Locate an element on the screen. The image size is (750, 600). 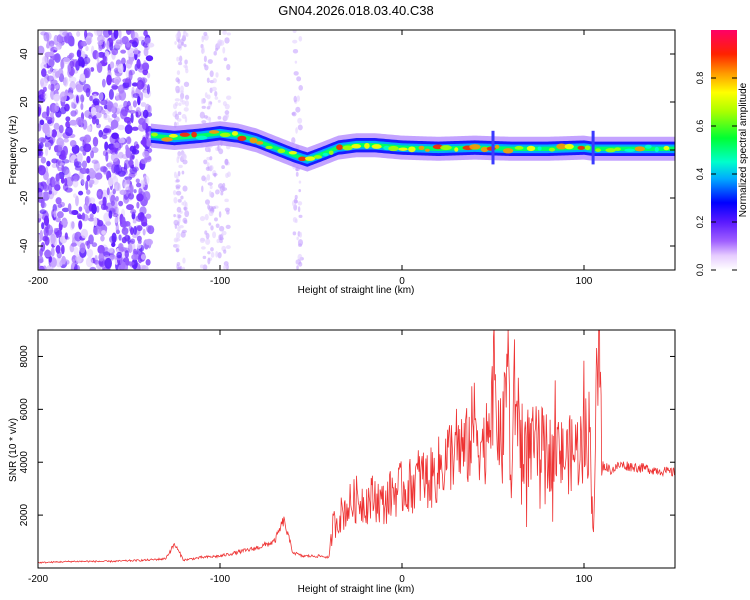
x-tick-label: -200 is located at coordinates (38, 281).